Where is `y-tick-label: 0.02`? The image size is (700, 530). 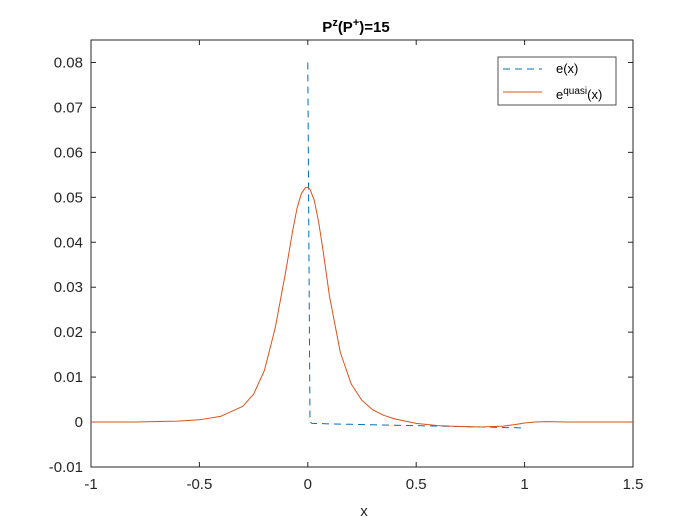 y-tick-label: 0.02 is located at coordinates (68, 332).